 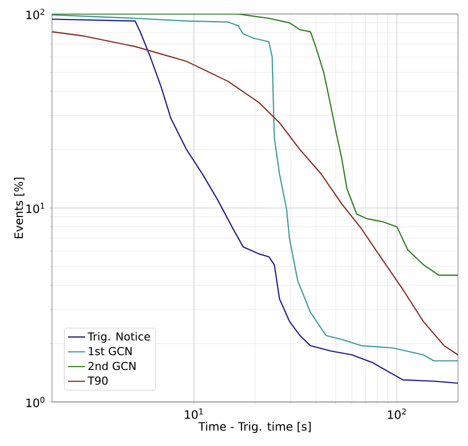 What do you see at coordinates (35, 208) in the screenshot?
I see `y-tick-label: 10$^{1}$` at bounding box center [35, 208].